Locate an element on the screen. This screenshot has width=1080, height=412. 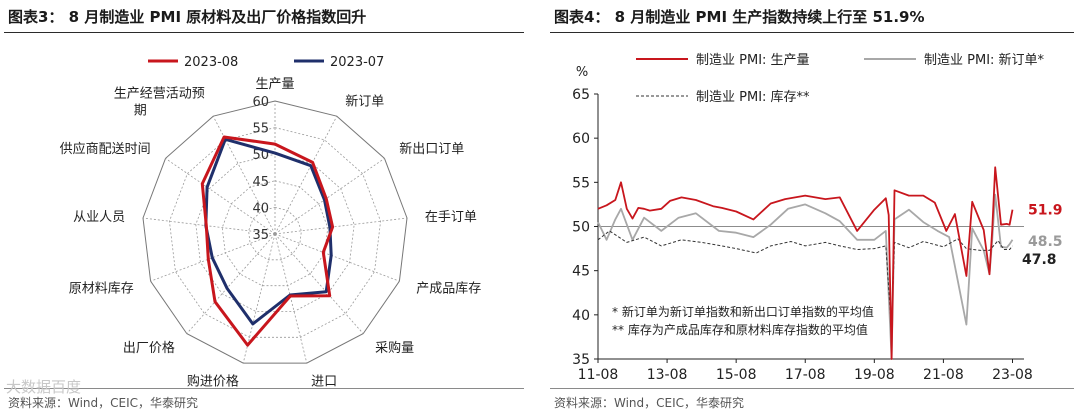
figure-3-title: 图表3： 8 月制造业 PMI 原材料及出厂价格指数回升 is located at coordinates (187, 17).